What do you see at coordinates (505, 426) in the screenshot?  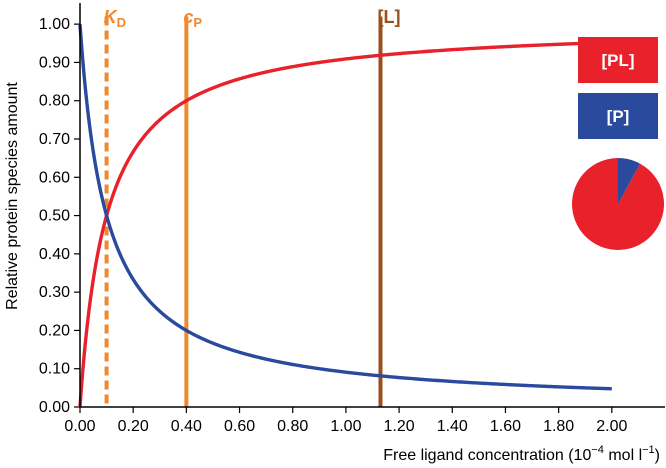 I see `x-tick-label: 1.60` at bounding box center [505, 426].